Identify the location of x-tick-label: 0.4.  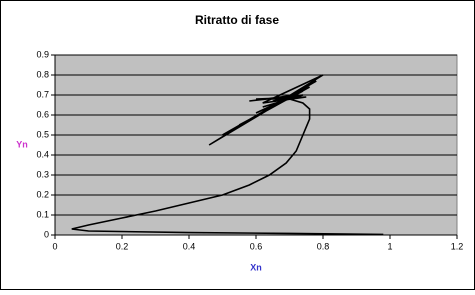
(189, 246).